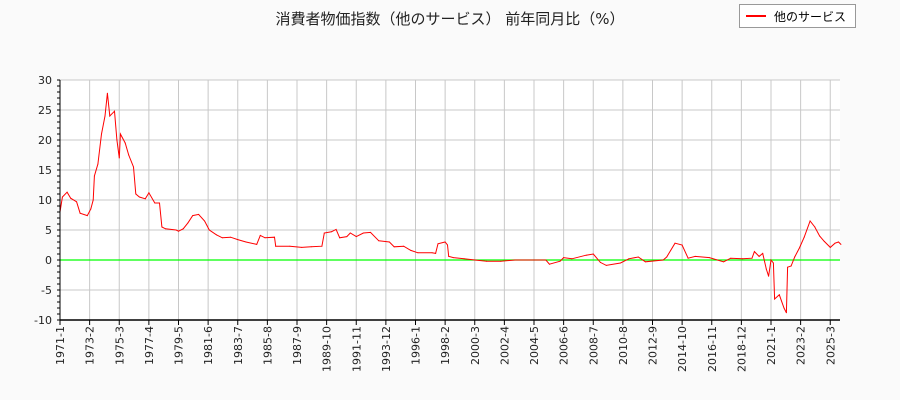  What do you see at coordinates (756, 16) in the screenshot?
I see `legend-swatch` at bounding box center [756, 16].